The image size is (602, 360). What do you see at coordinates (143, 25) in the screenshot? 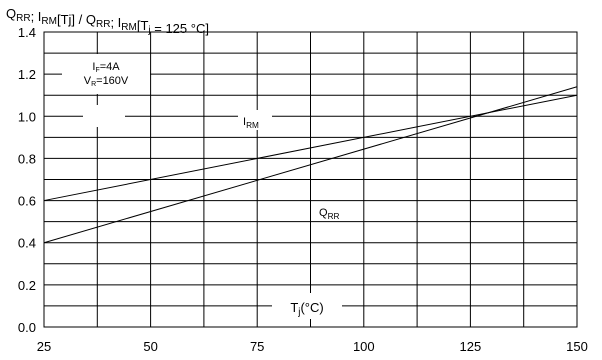
I see `title-part: [T` at bounding box center [143, 25].